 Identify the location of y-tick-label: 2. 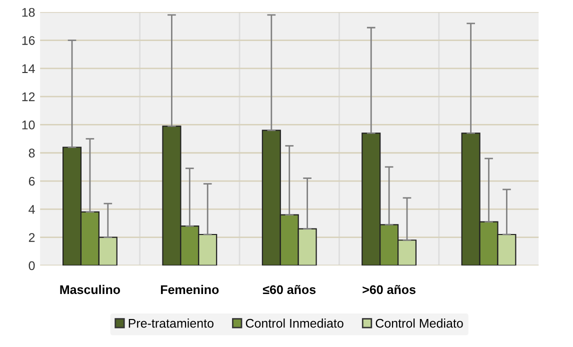
(31, 237).